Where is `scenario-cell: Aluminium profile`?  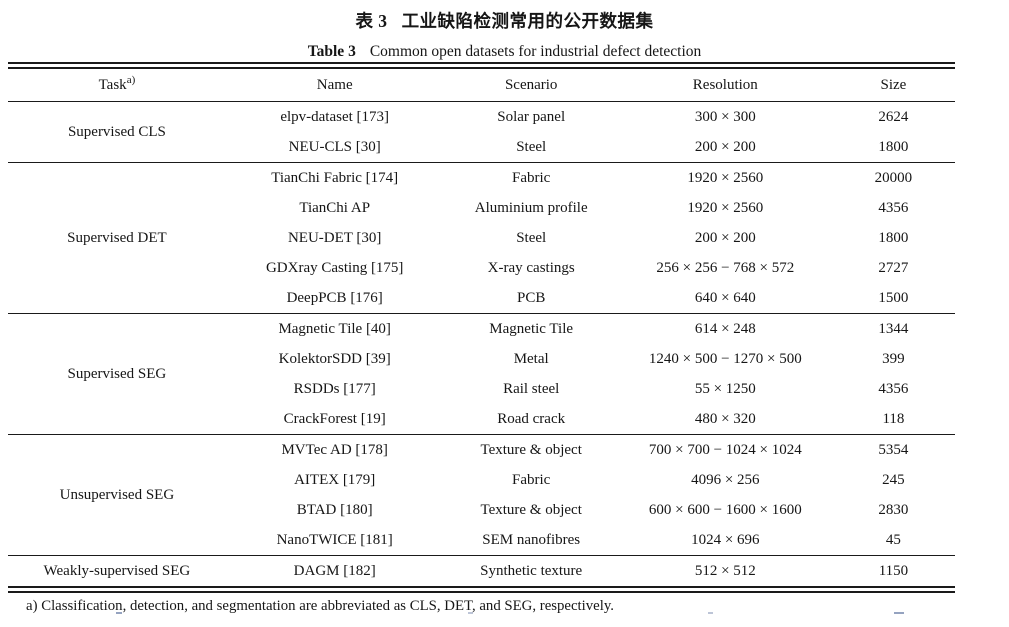
scenario-cell: Aluminium profile is located at coordinates (531, 208).